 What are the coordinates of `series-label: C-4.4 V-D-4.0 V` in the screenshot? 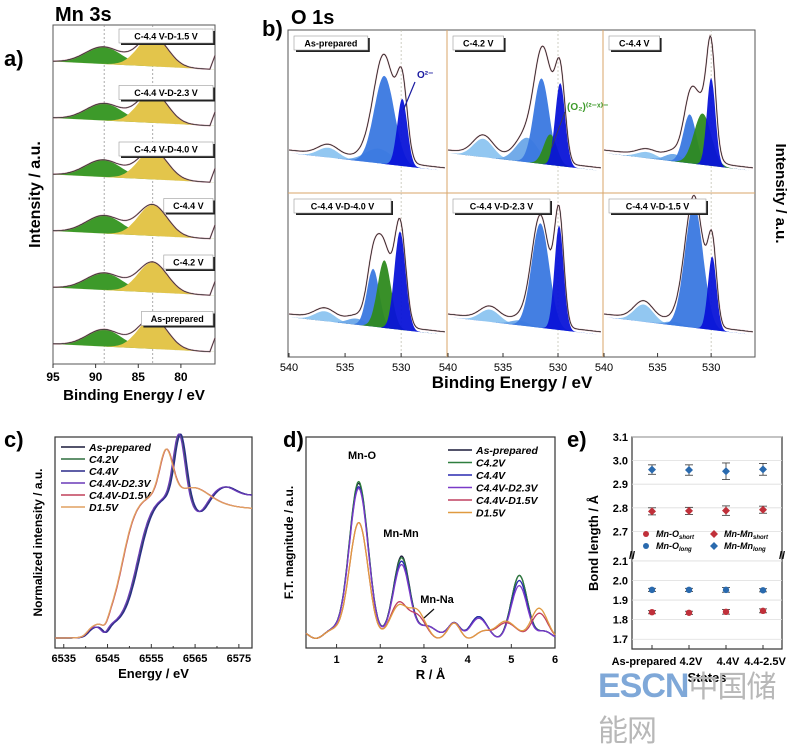 It's located at (343, 207).